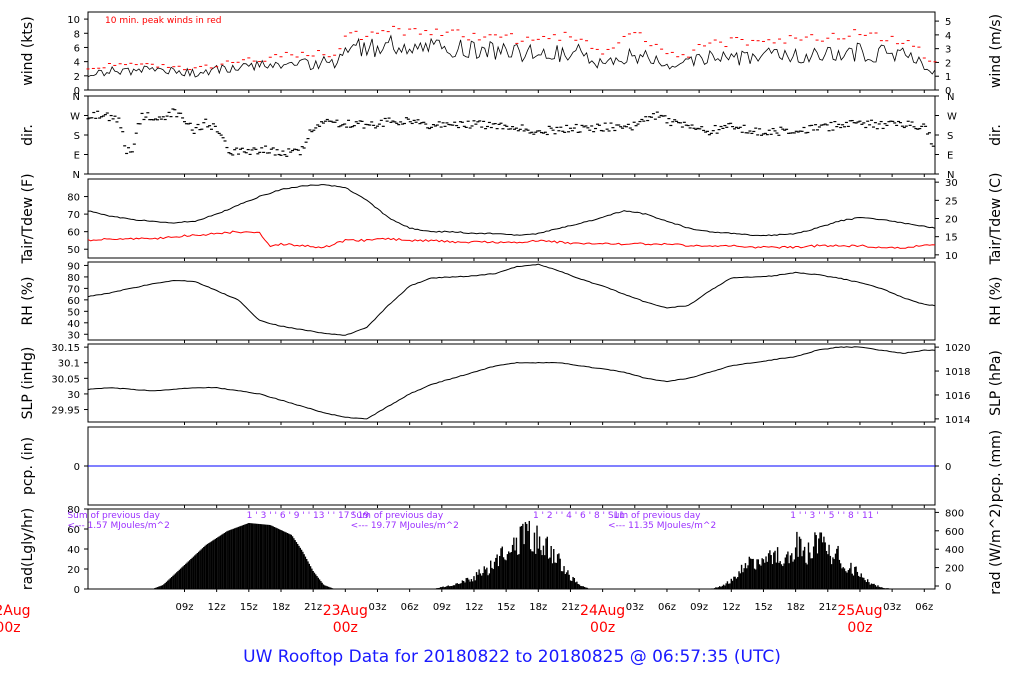 This screenshot has height=700, width=1024. Describe the element at coordinates (76, 97) in the screenshot. I see `y-tick-label-left: N` at that location.